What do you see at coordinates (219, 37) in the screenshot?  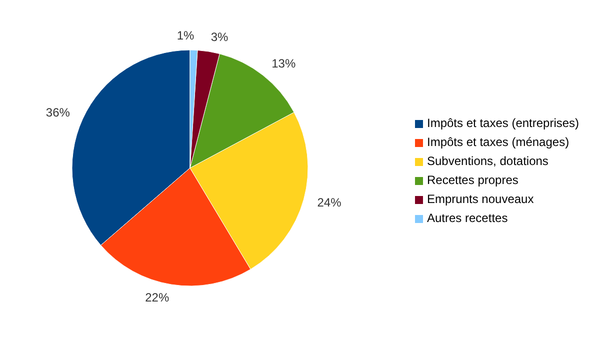 I see `data-label: 3%` at bounding box center [219, 37].